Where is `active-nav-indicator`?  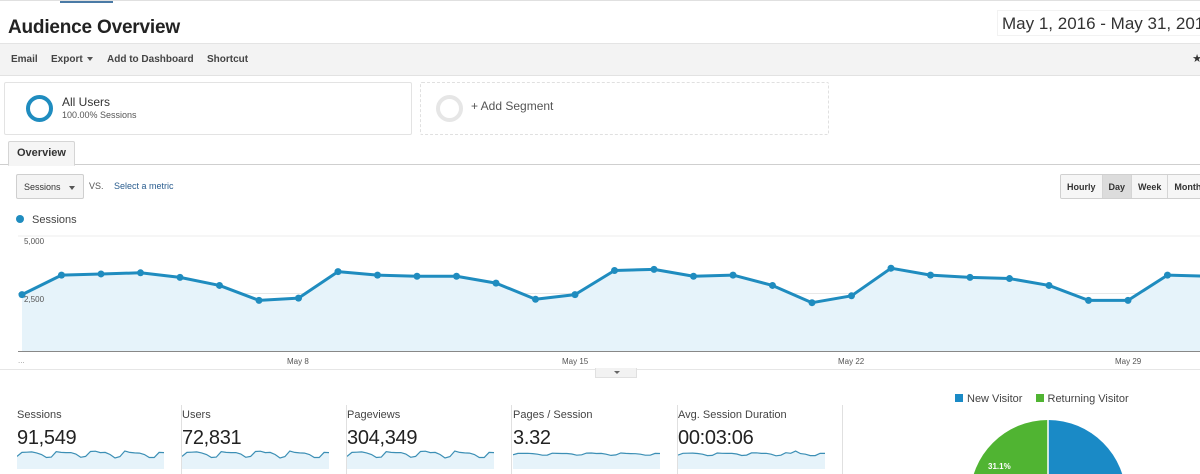
active-nav-indicator is located at coordinates (86, 2).